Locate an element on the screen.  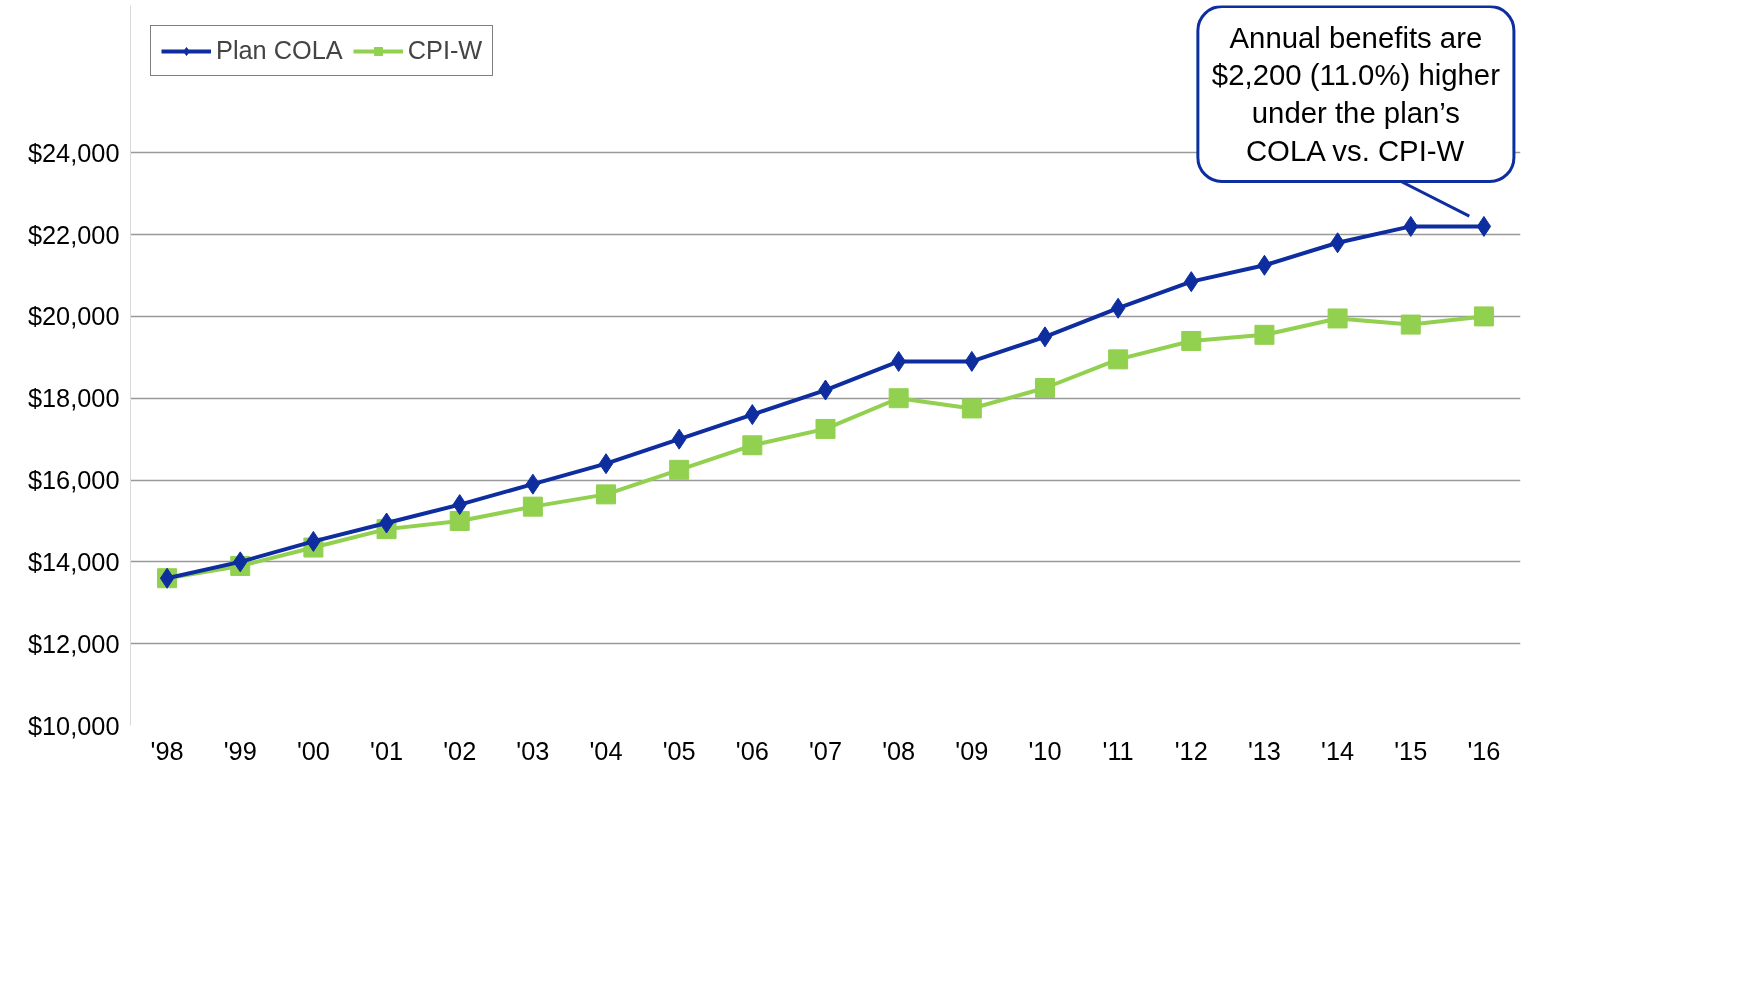
y-tick-label: $22,000 is located at coordinates (73, 234).